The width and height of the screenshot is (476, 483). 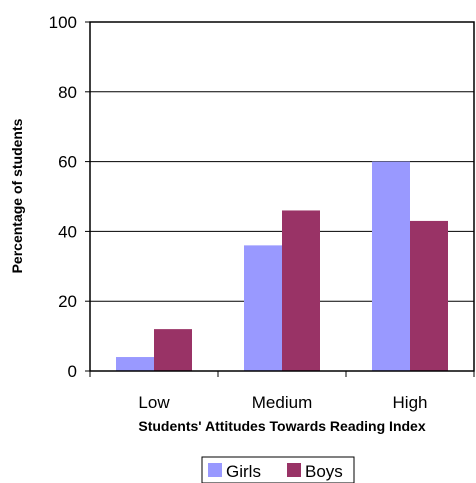 I want to click on bar-girls-low, so click(x=135, y=364).